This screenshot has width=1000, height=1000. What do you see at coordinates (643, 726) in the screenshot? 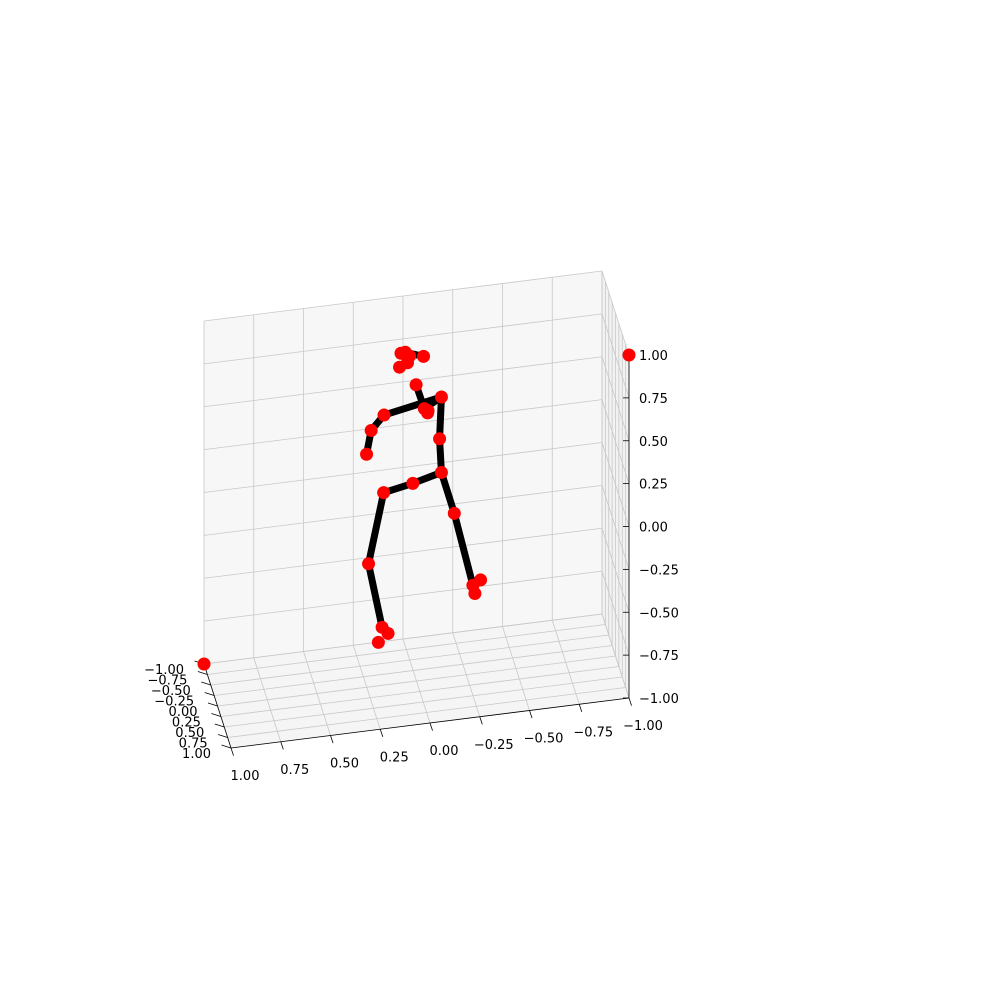
I see `x-axis-8-label: −1.00` at bounding box center [643, 726].